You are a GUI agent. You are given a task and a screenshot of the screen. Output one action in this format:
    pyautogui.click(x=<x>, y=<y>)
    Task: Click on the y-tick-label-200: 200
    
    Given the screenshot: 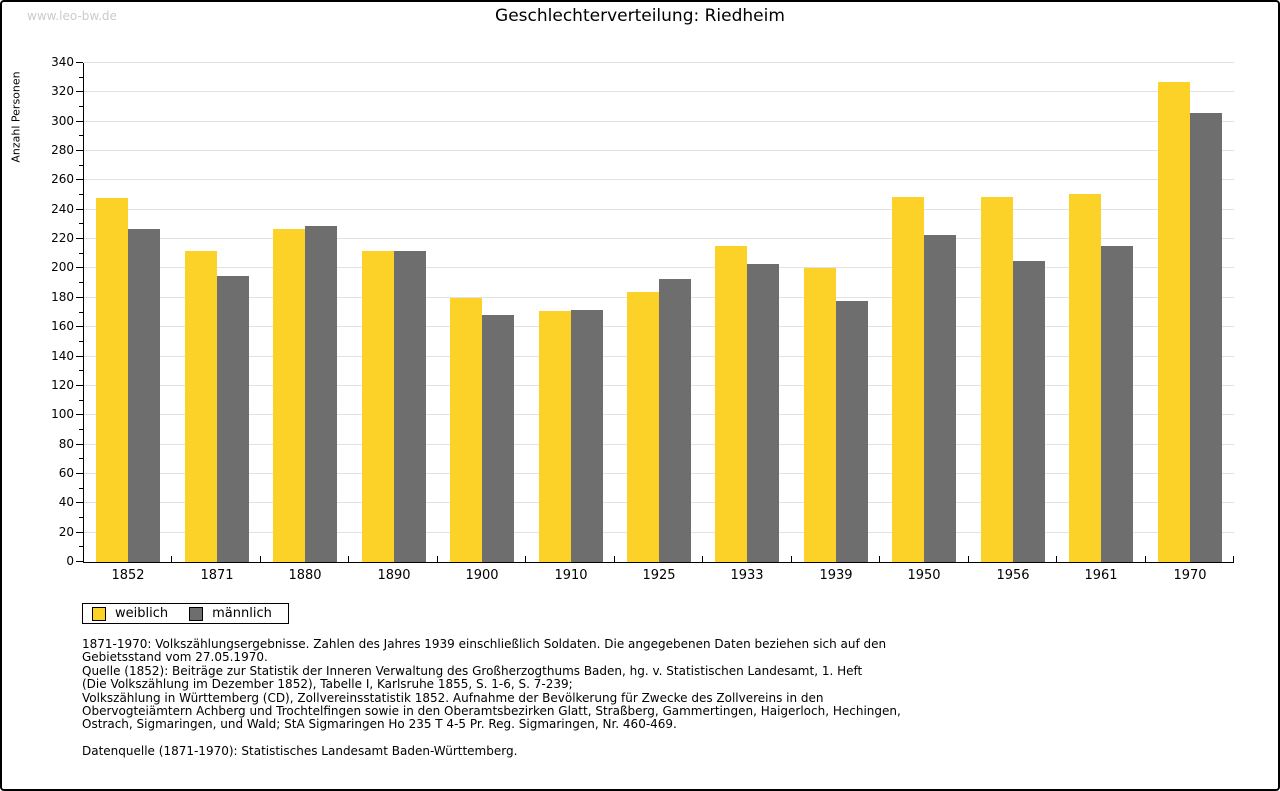 What is the action you would take?
    pyautogui.click(x=62, y=267)
    